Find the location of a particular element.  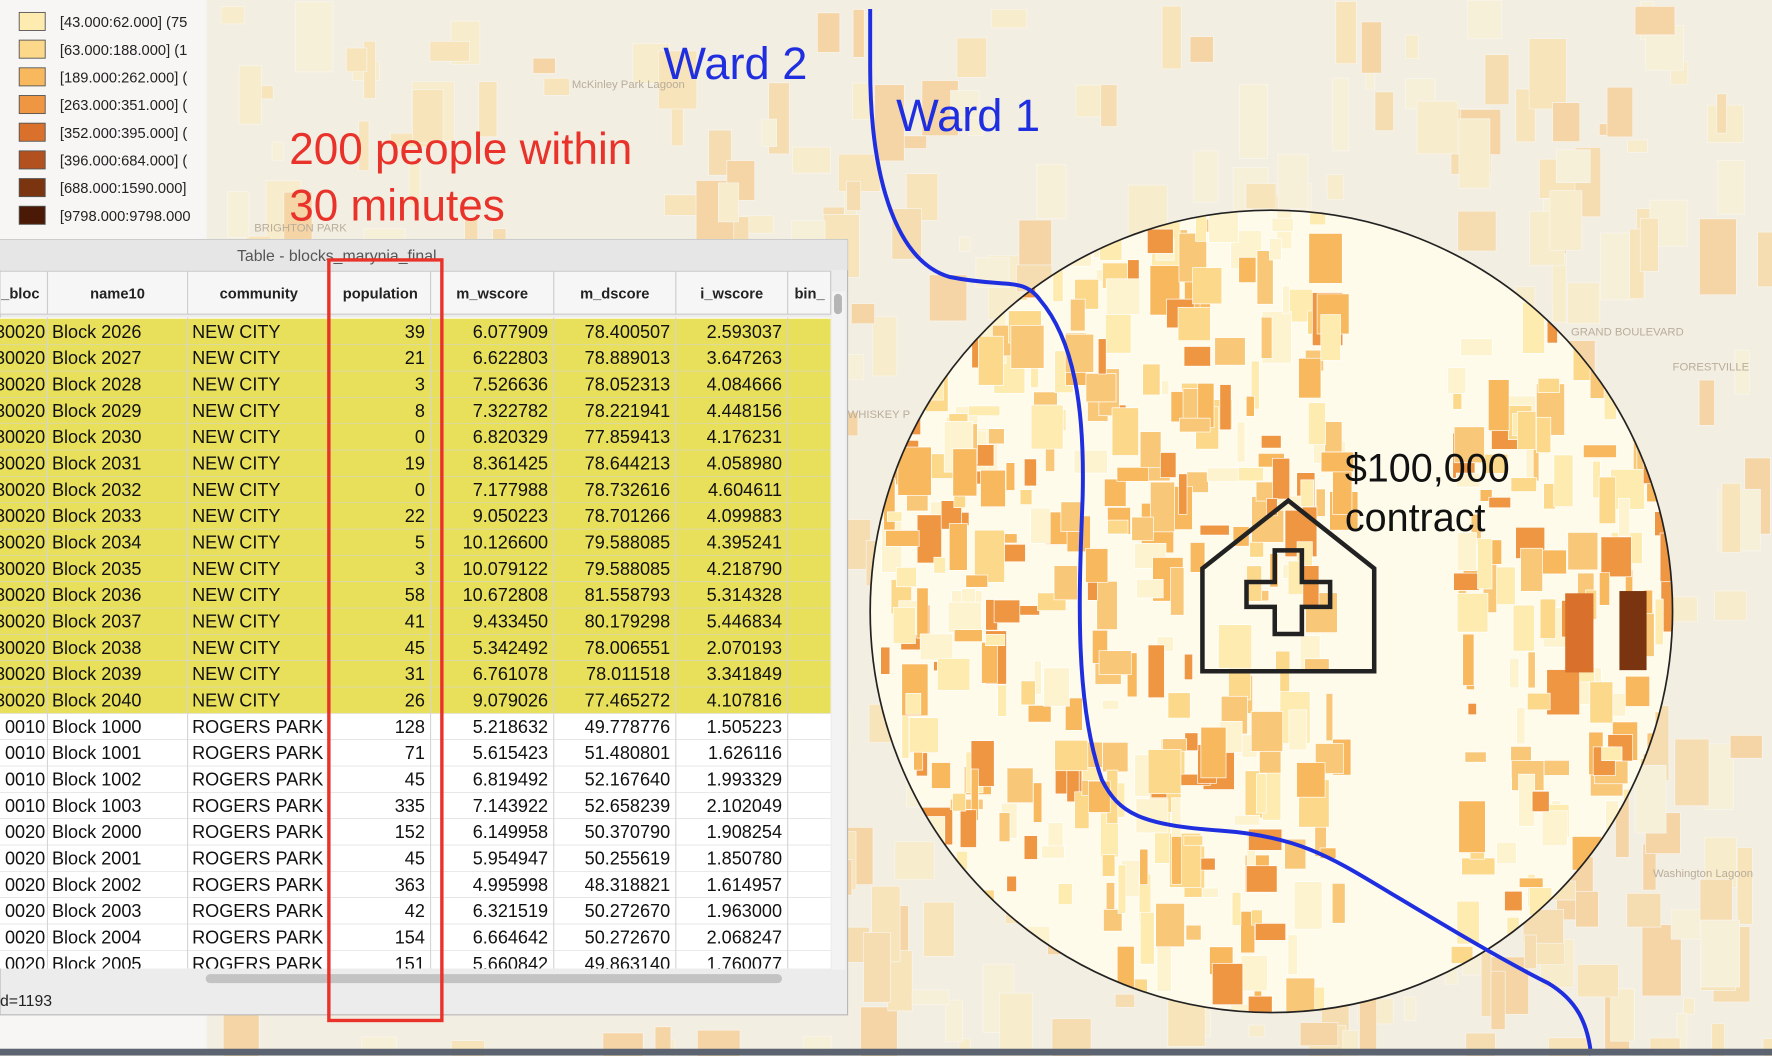

place-label: McKinley Park Lagoon is located at coordinates (628, 85).